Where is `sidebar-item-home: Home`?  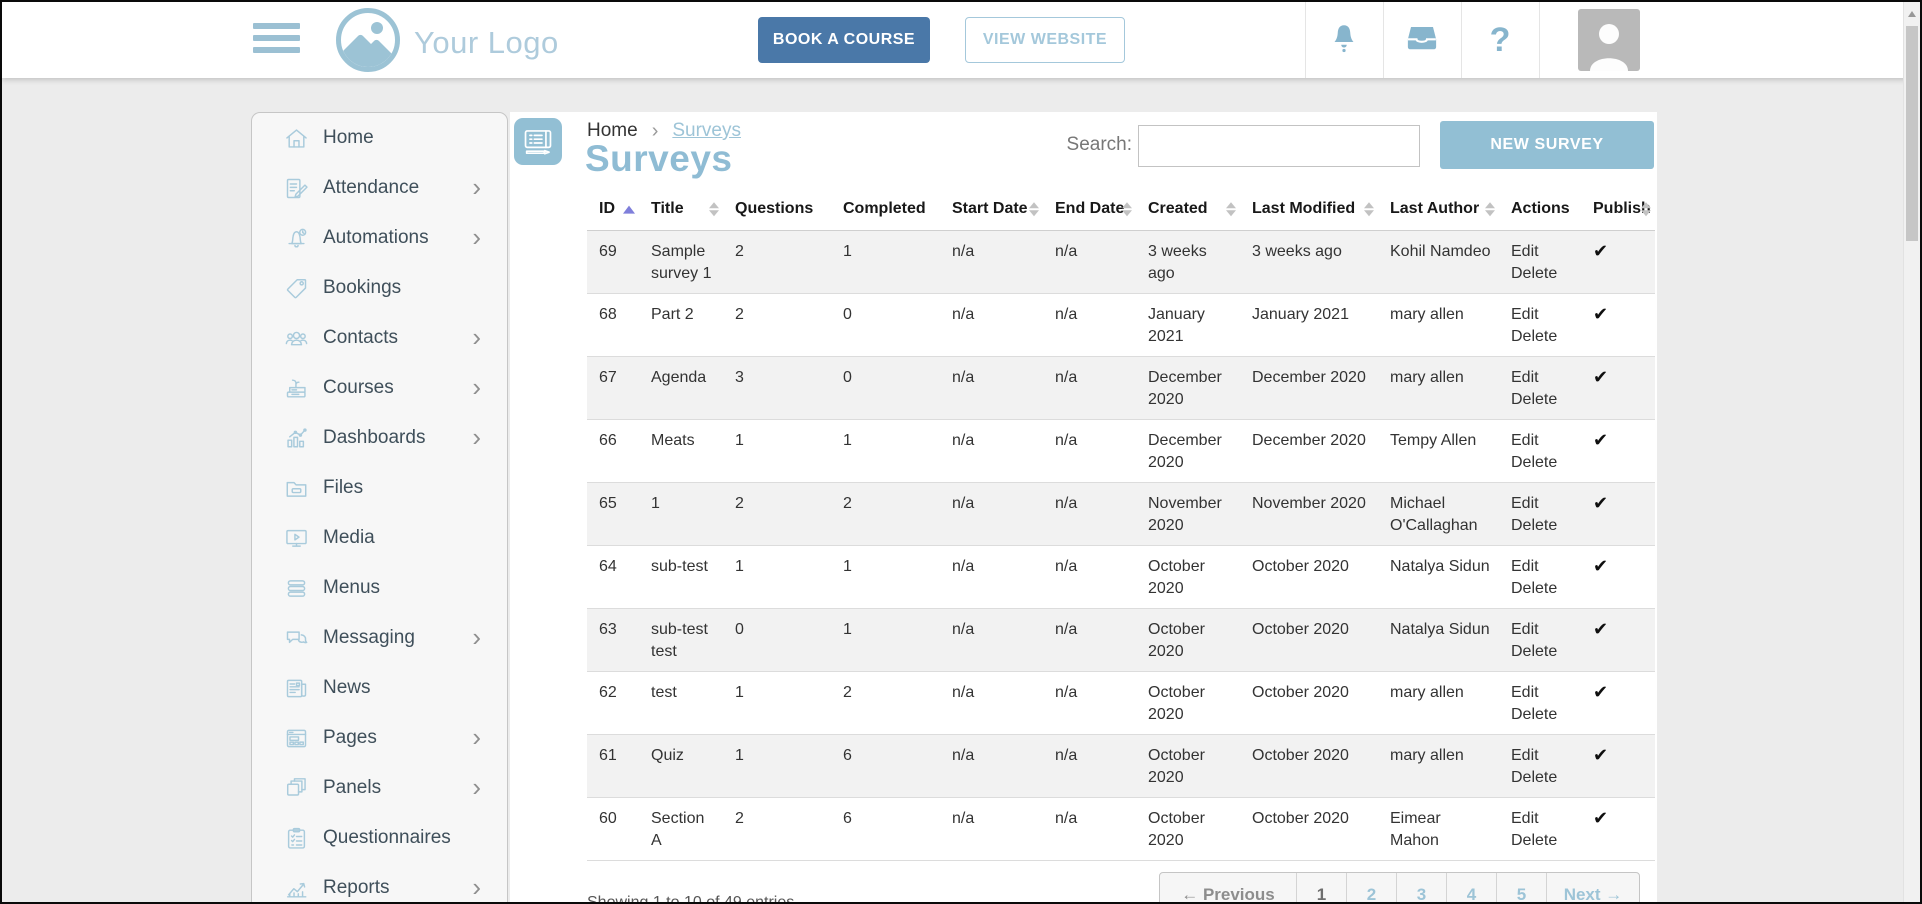
sidebar-item-home: Home is located at coordinates (379, 138).